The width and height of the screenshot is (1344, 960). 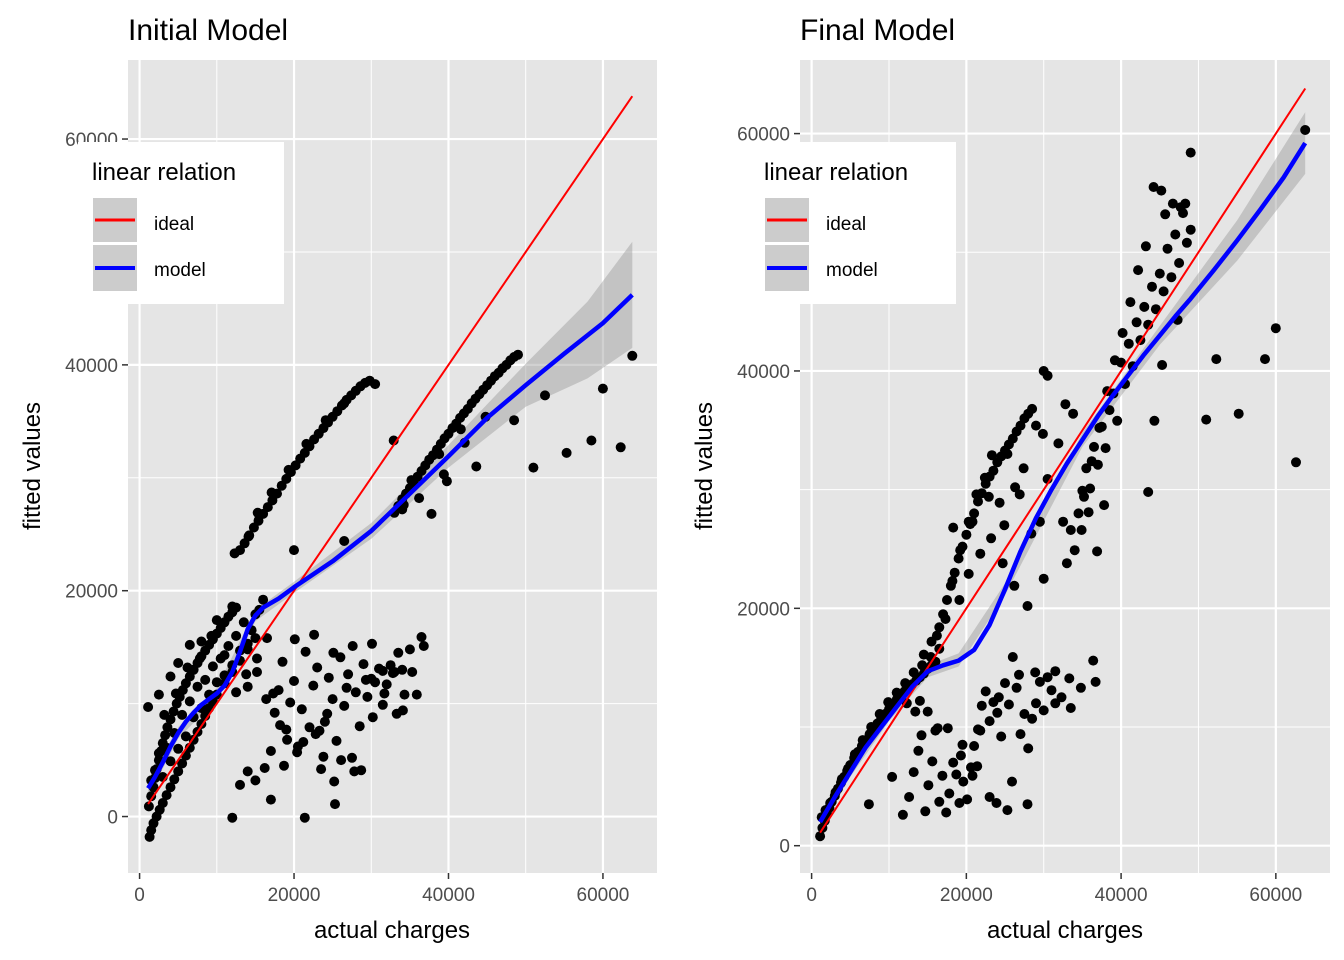 What do you see at coordinates (811, 895) in the screenshot?
I see `x-tick-label: 0` at bounding box center [811, 895].